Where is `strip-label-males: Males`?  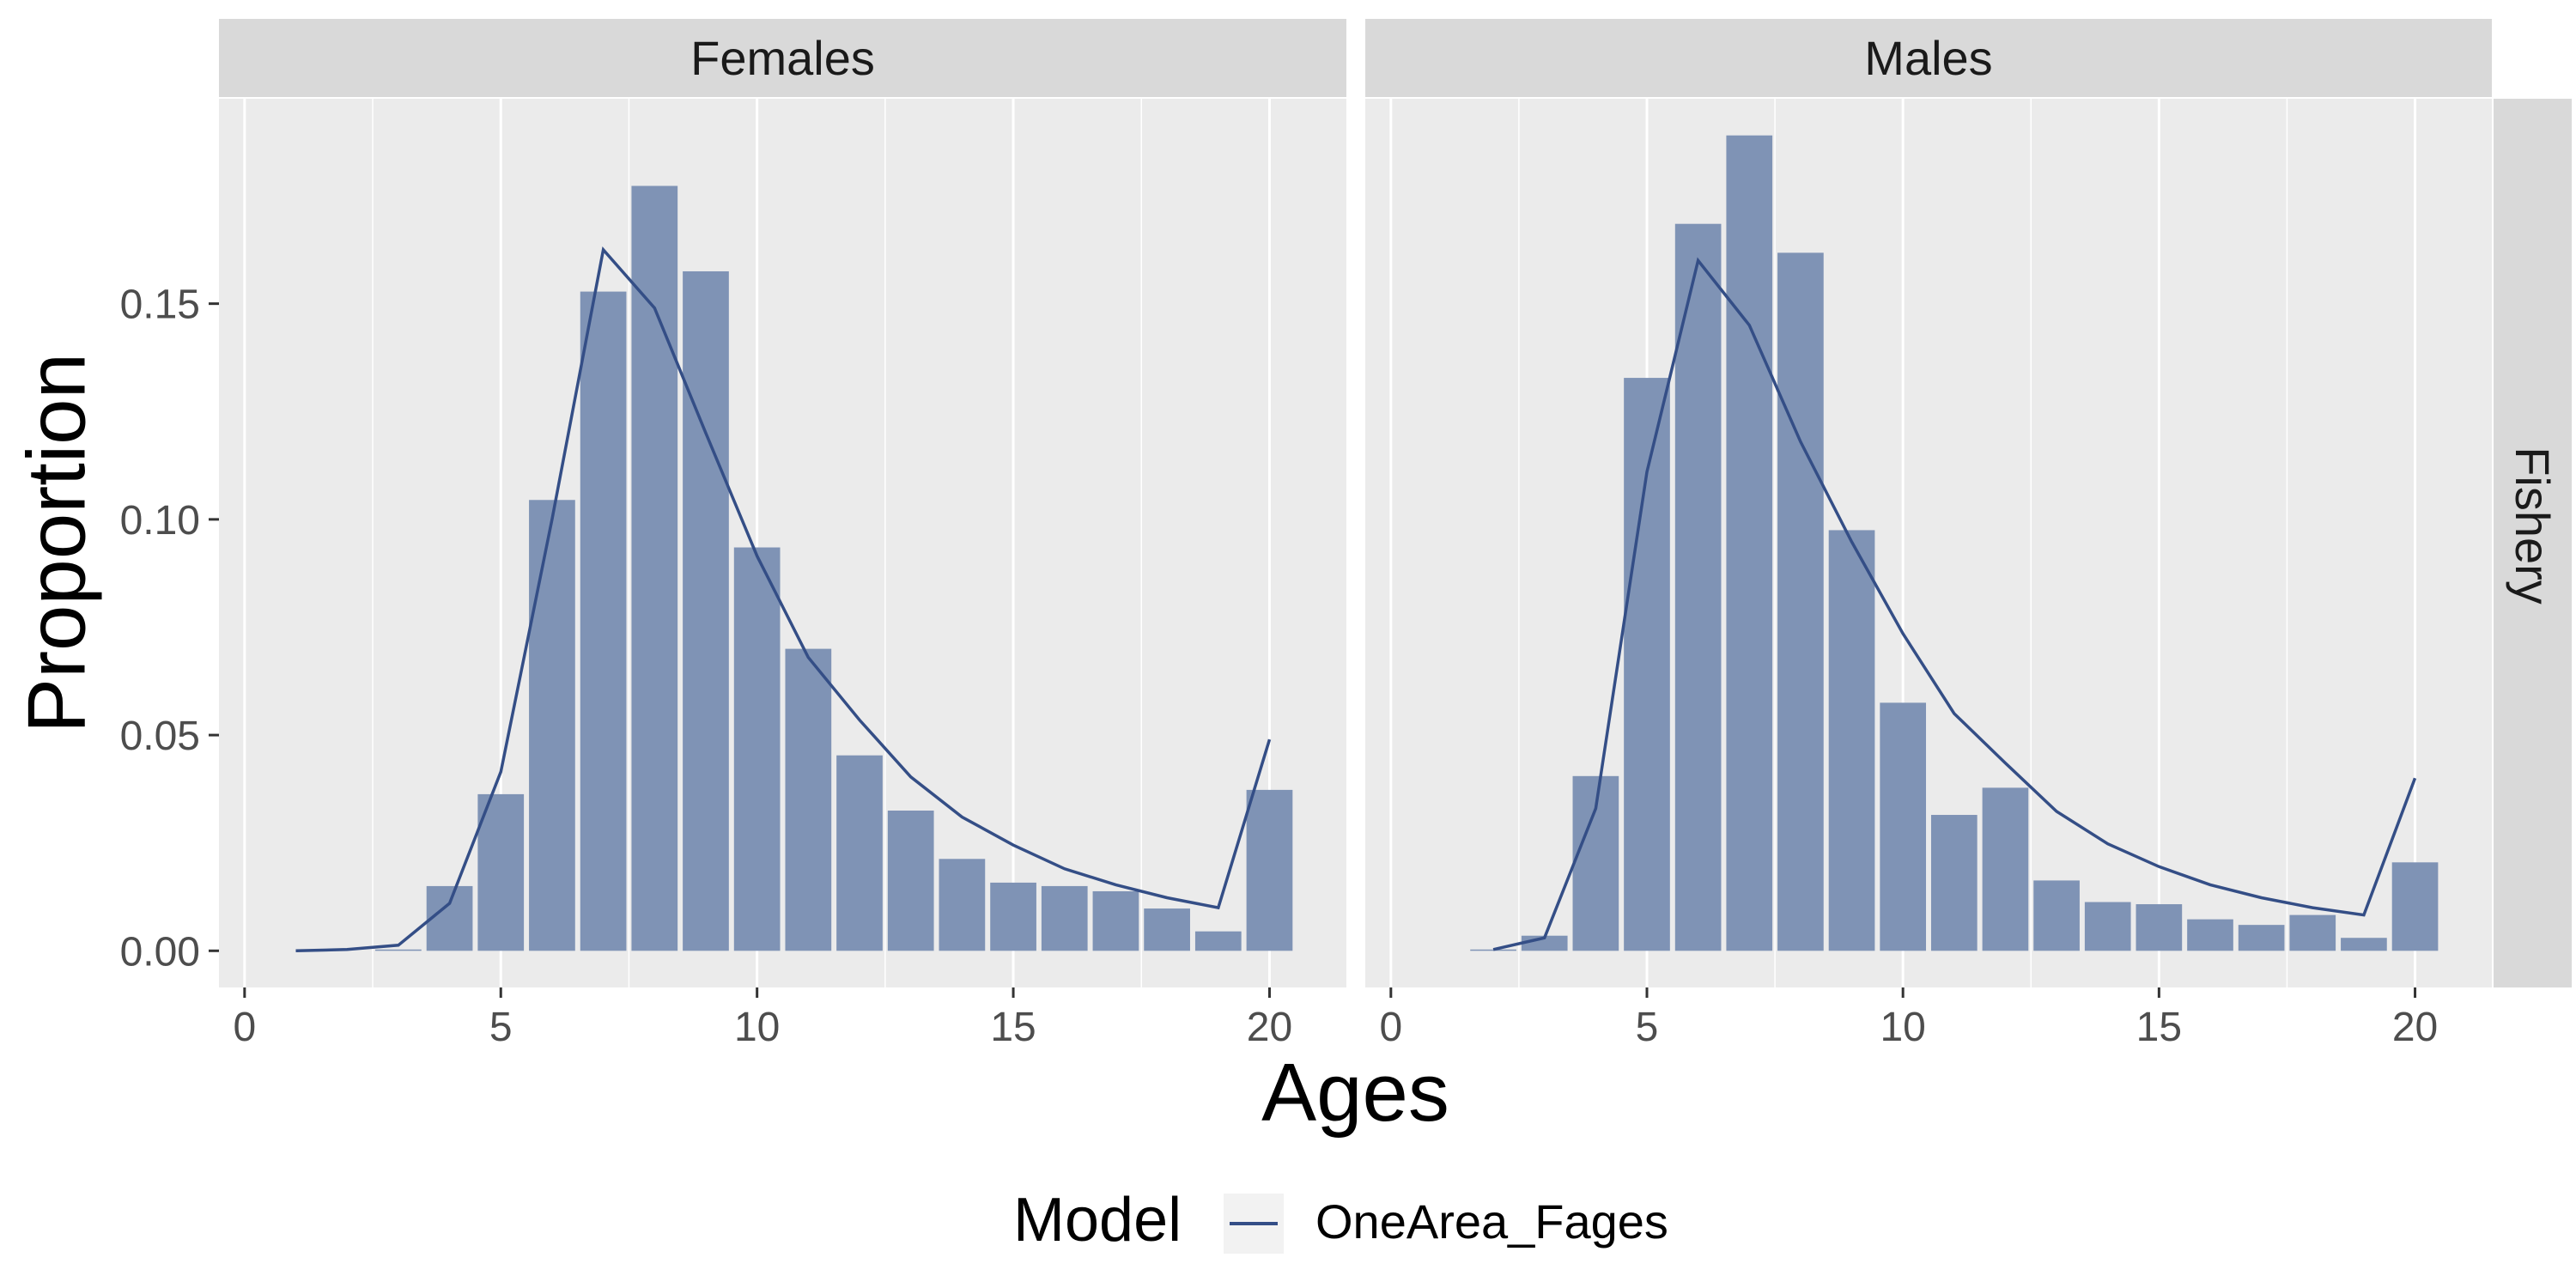
strip-label-males: Males is located at coordinates (1928, 58).